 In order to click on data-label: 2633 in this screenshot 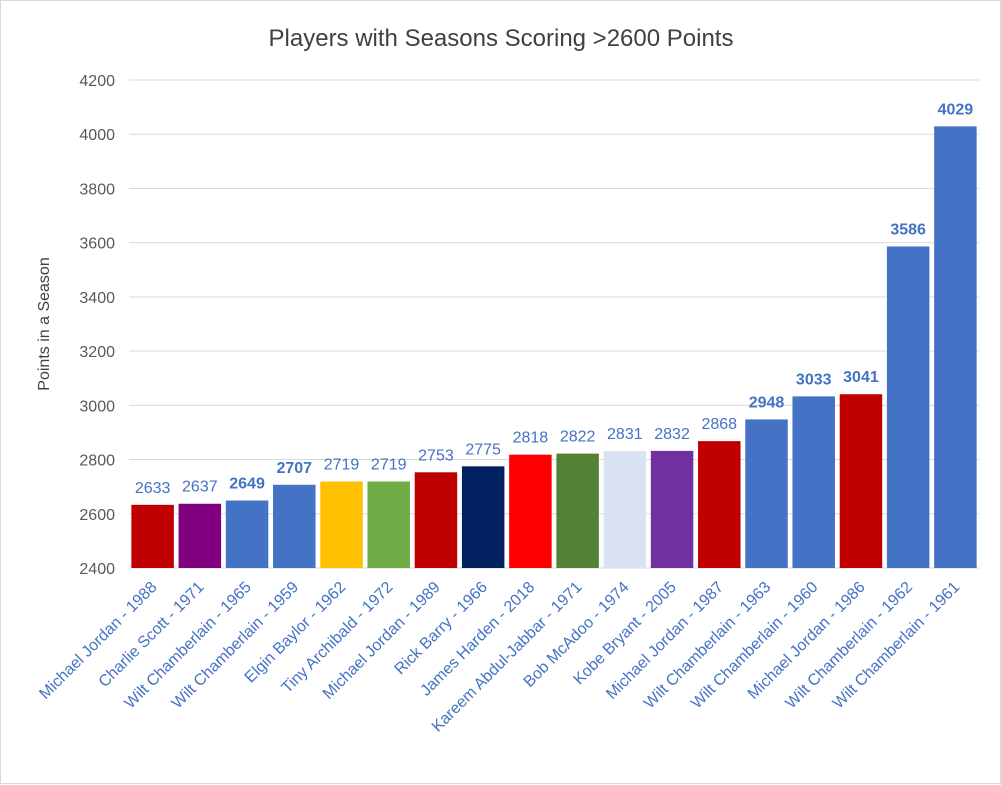, I will do `click(153, 488)`.